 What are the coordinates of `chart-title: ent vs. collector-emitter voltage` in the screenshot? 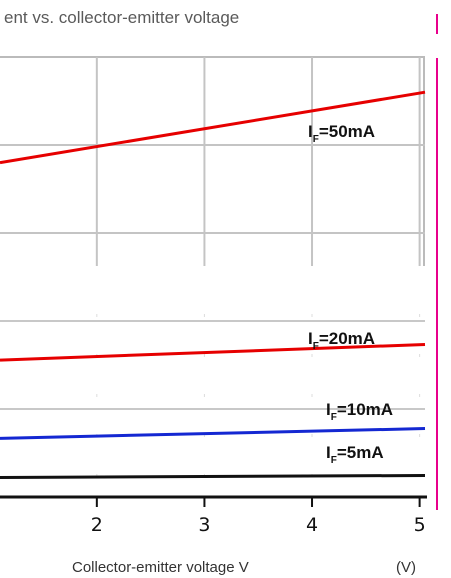 It's located at (121, 17).